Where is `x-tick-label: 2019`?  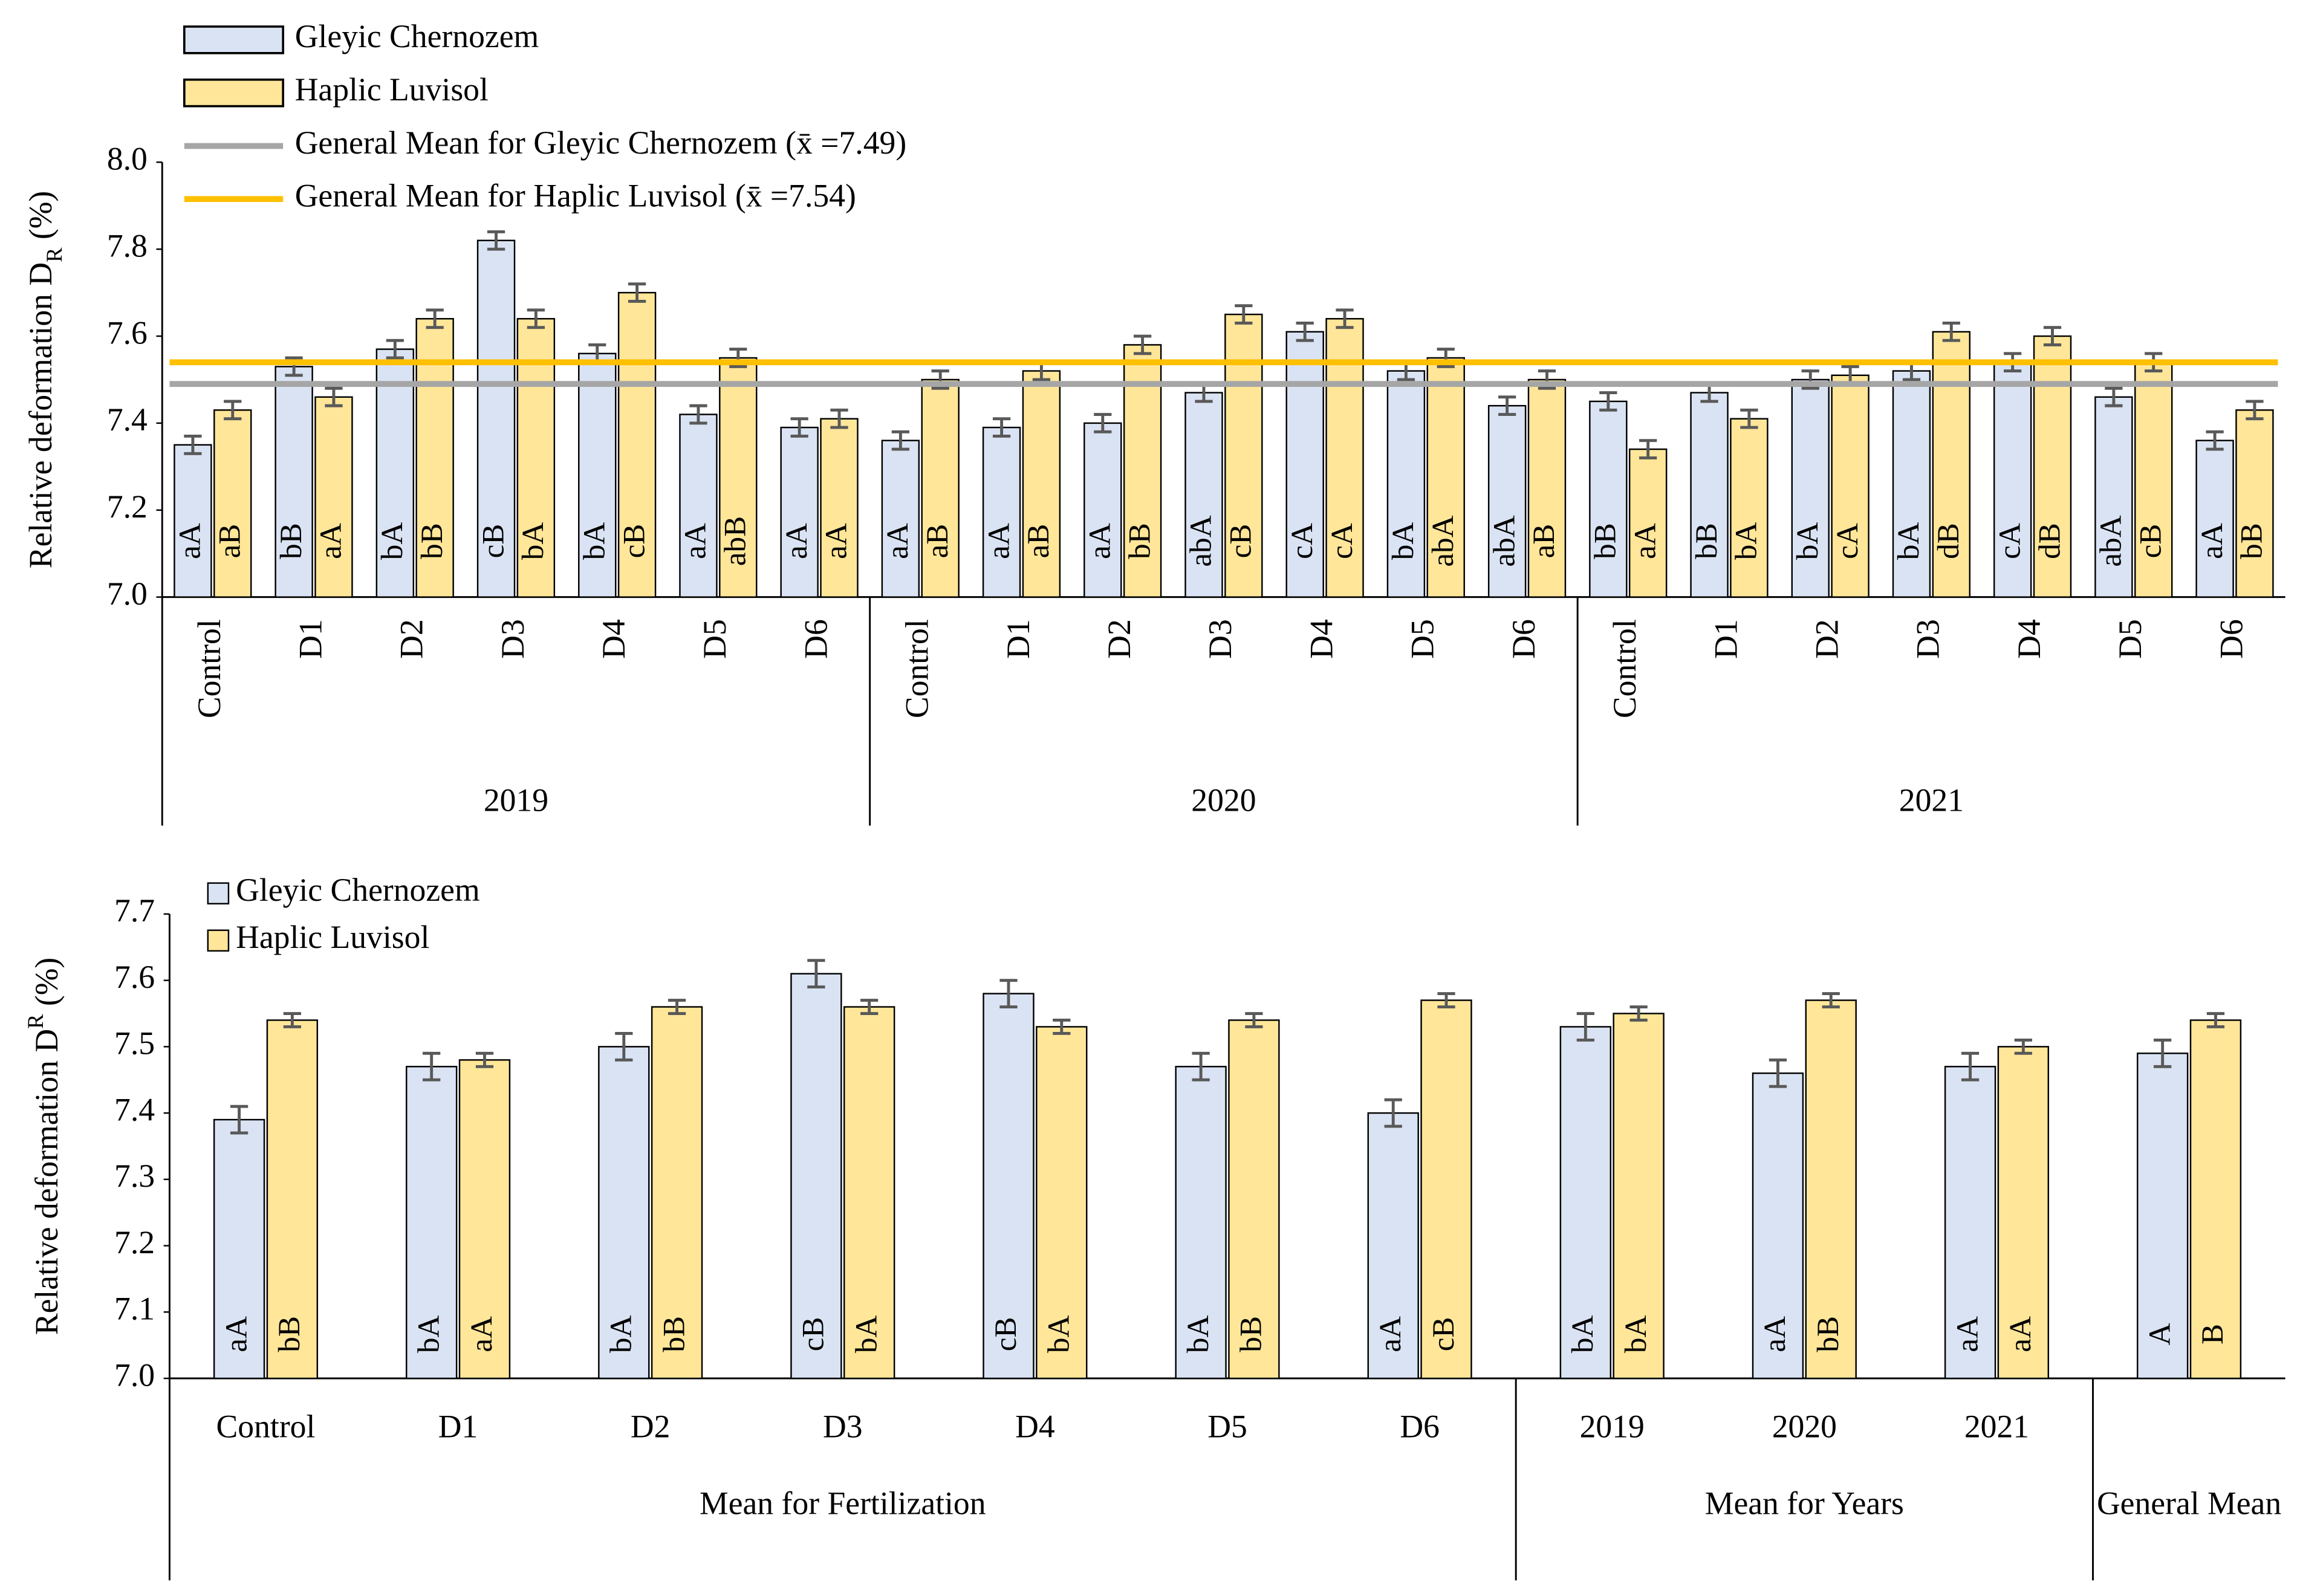 x-tick-label: 2019 is located at coordinates (1613, 1427).